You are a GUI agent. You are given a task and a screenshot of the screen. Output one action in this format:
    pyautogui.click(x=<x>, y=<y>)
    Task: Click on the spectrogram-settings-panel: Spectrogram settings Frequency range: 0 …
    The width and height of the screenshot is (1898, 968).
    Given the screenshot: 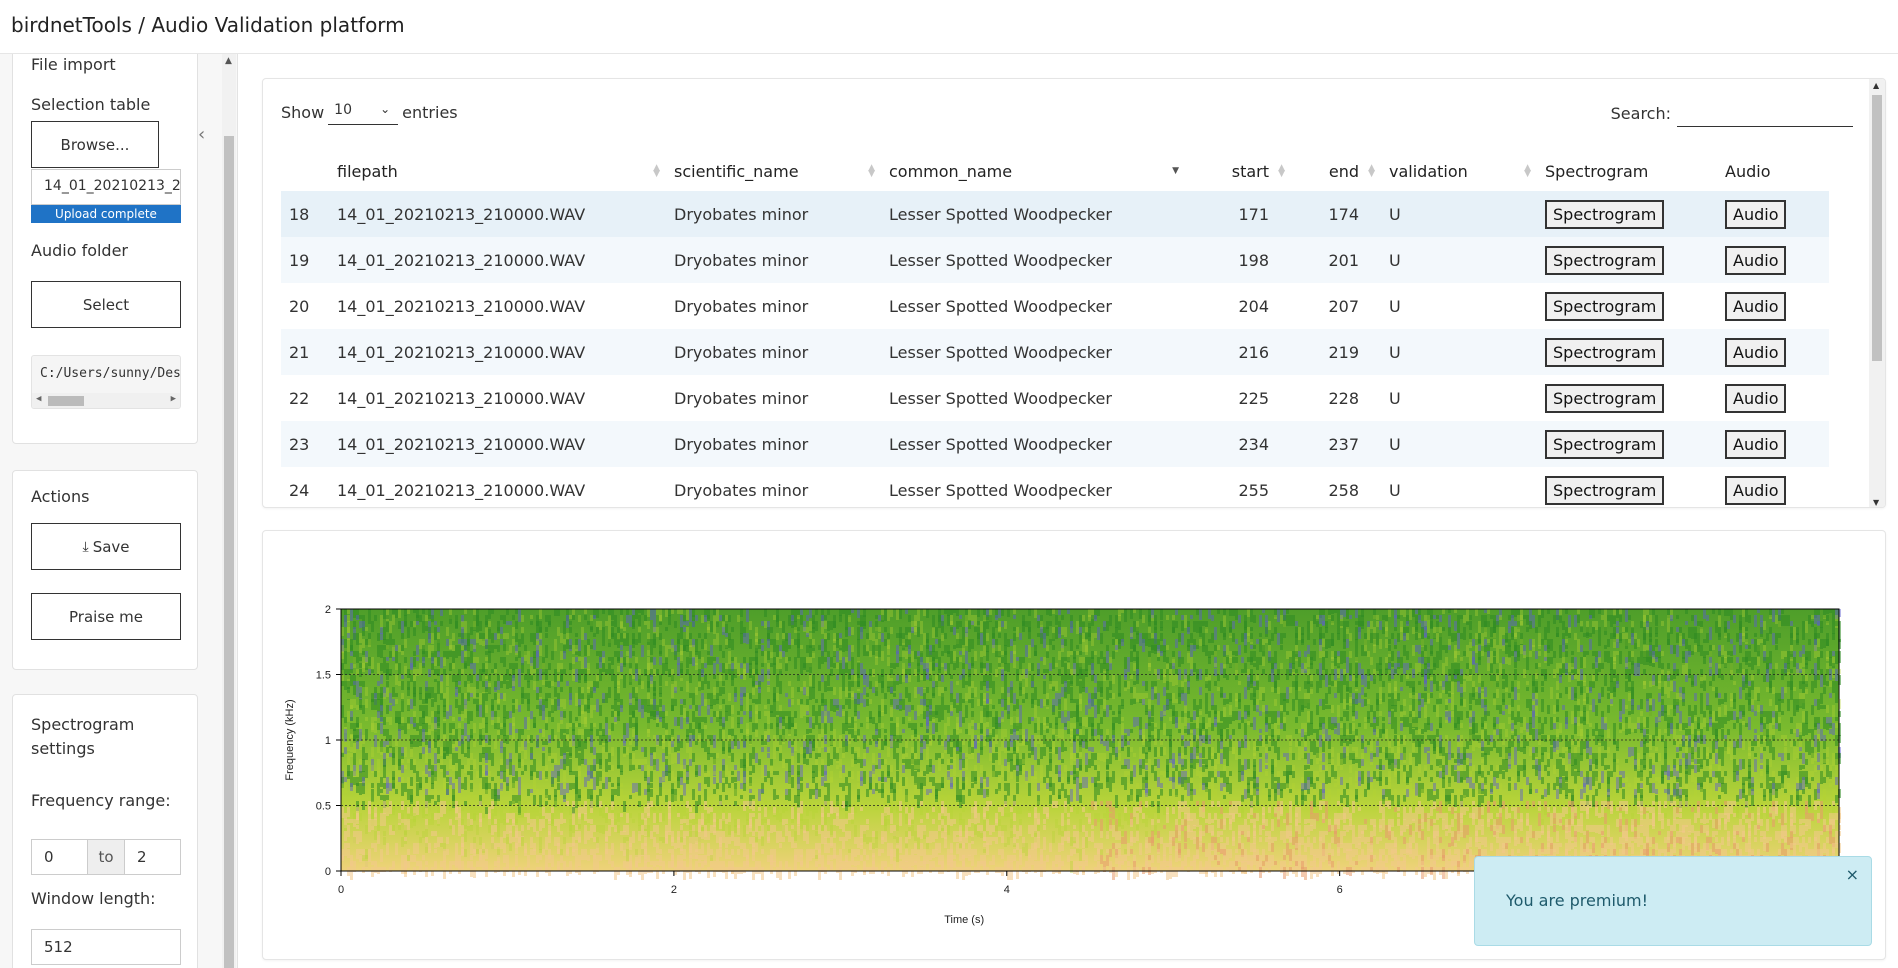 What is the action you would take?
    pyautogui.click(x=105, y=831)
    